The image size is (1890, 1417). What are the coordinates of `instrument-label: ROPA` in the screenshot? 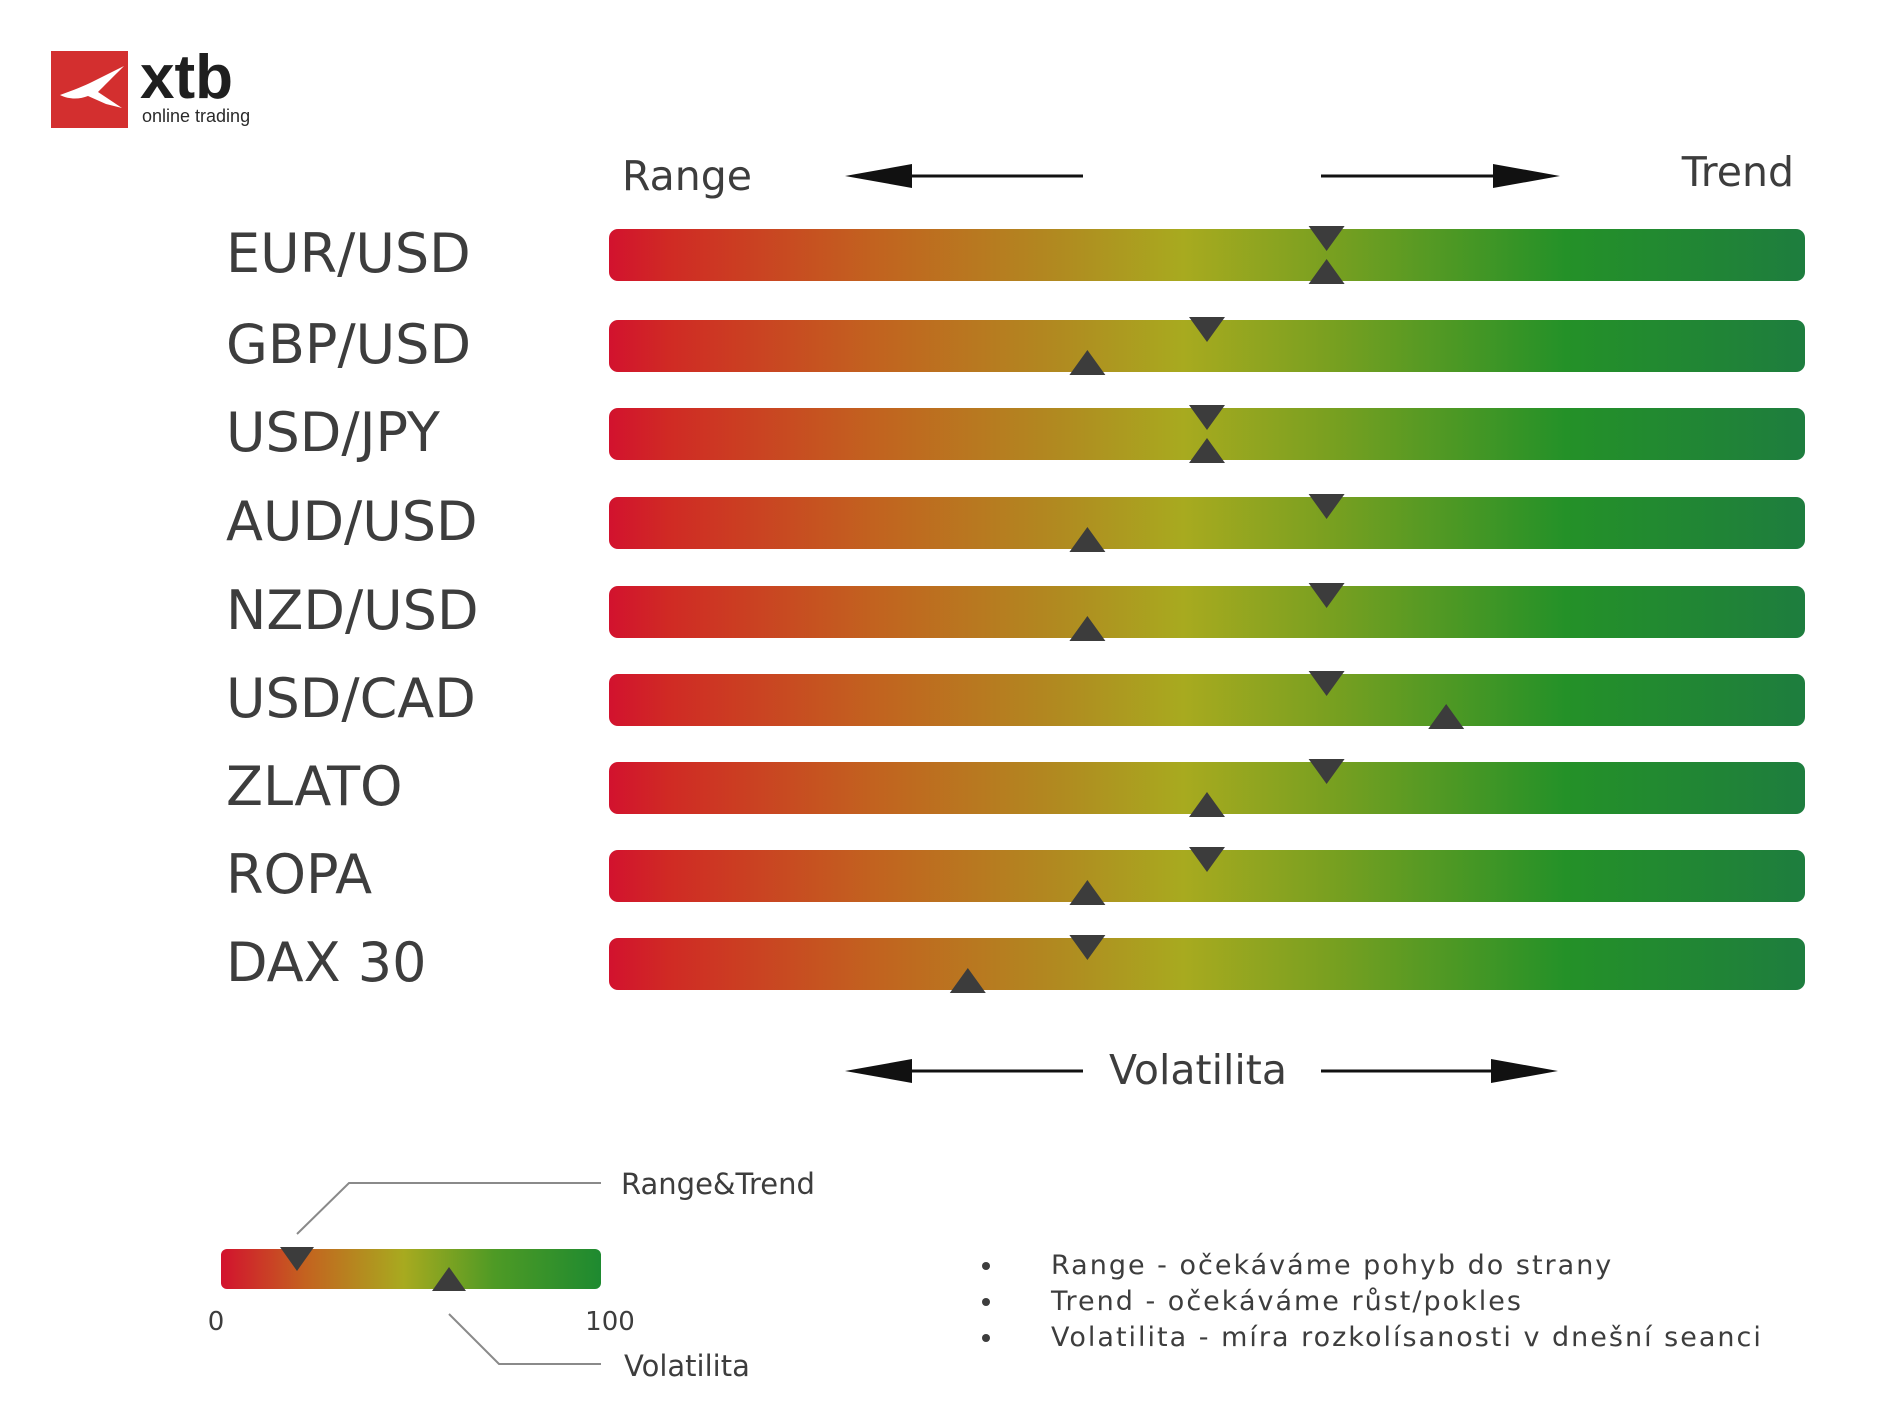 It's located at (299, 874).